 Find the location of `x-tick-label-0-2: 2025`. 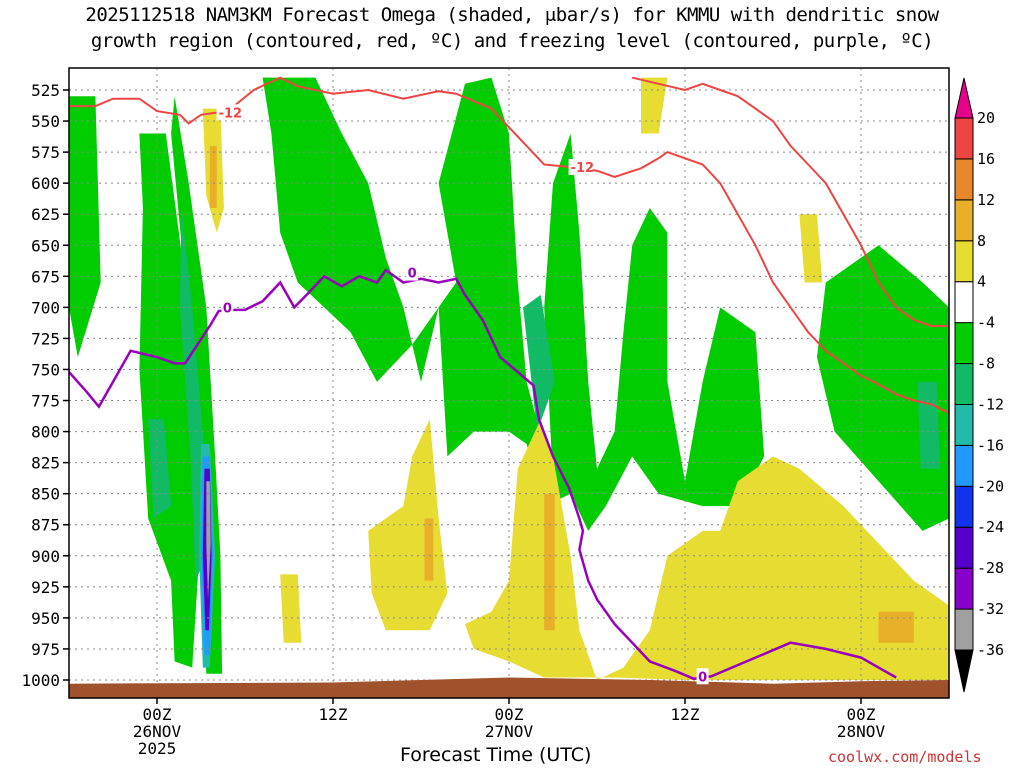

x-tick-label-0-2: 2025 is located at coordinates (157, 748).